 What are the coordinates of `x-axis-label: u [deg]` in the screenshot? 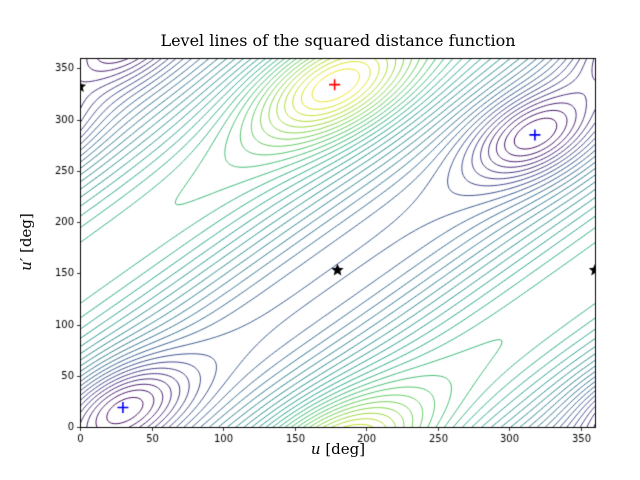 It's located at (338, 449).